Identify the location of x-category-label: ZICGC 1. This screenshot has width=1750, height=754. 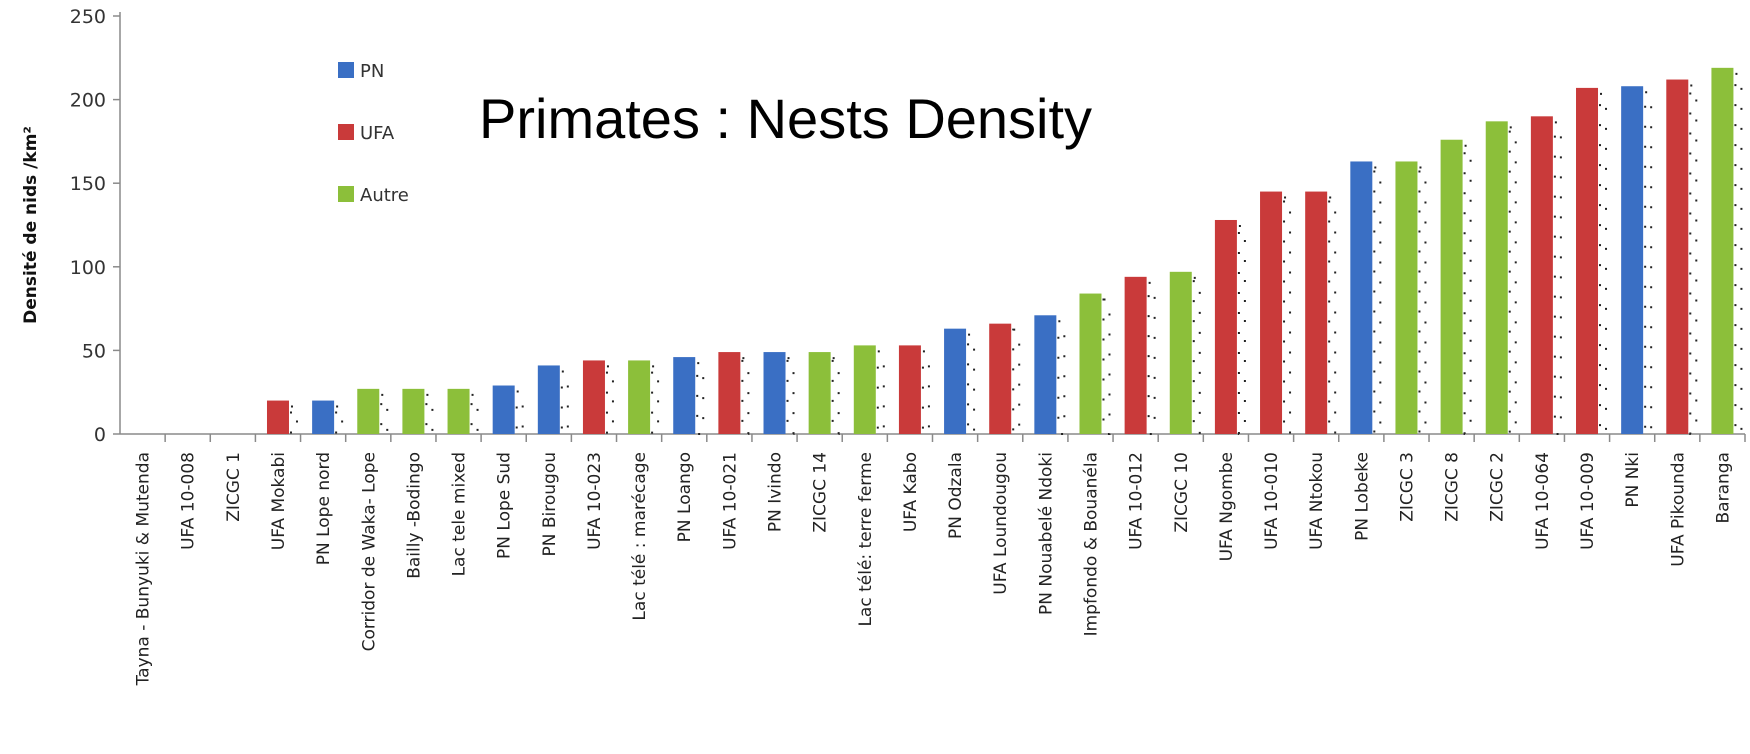
(234, 487).